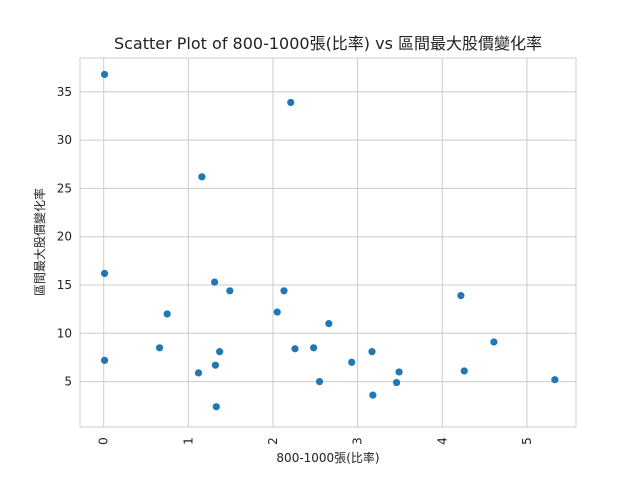  What do you see at coordinates (442, 441) in the screenshot?
I see `x-tick-label: 4` at bounding box center [442, 441].